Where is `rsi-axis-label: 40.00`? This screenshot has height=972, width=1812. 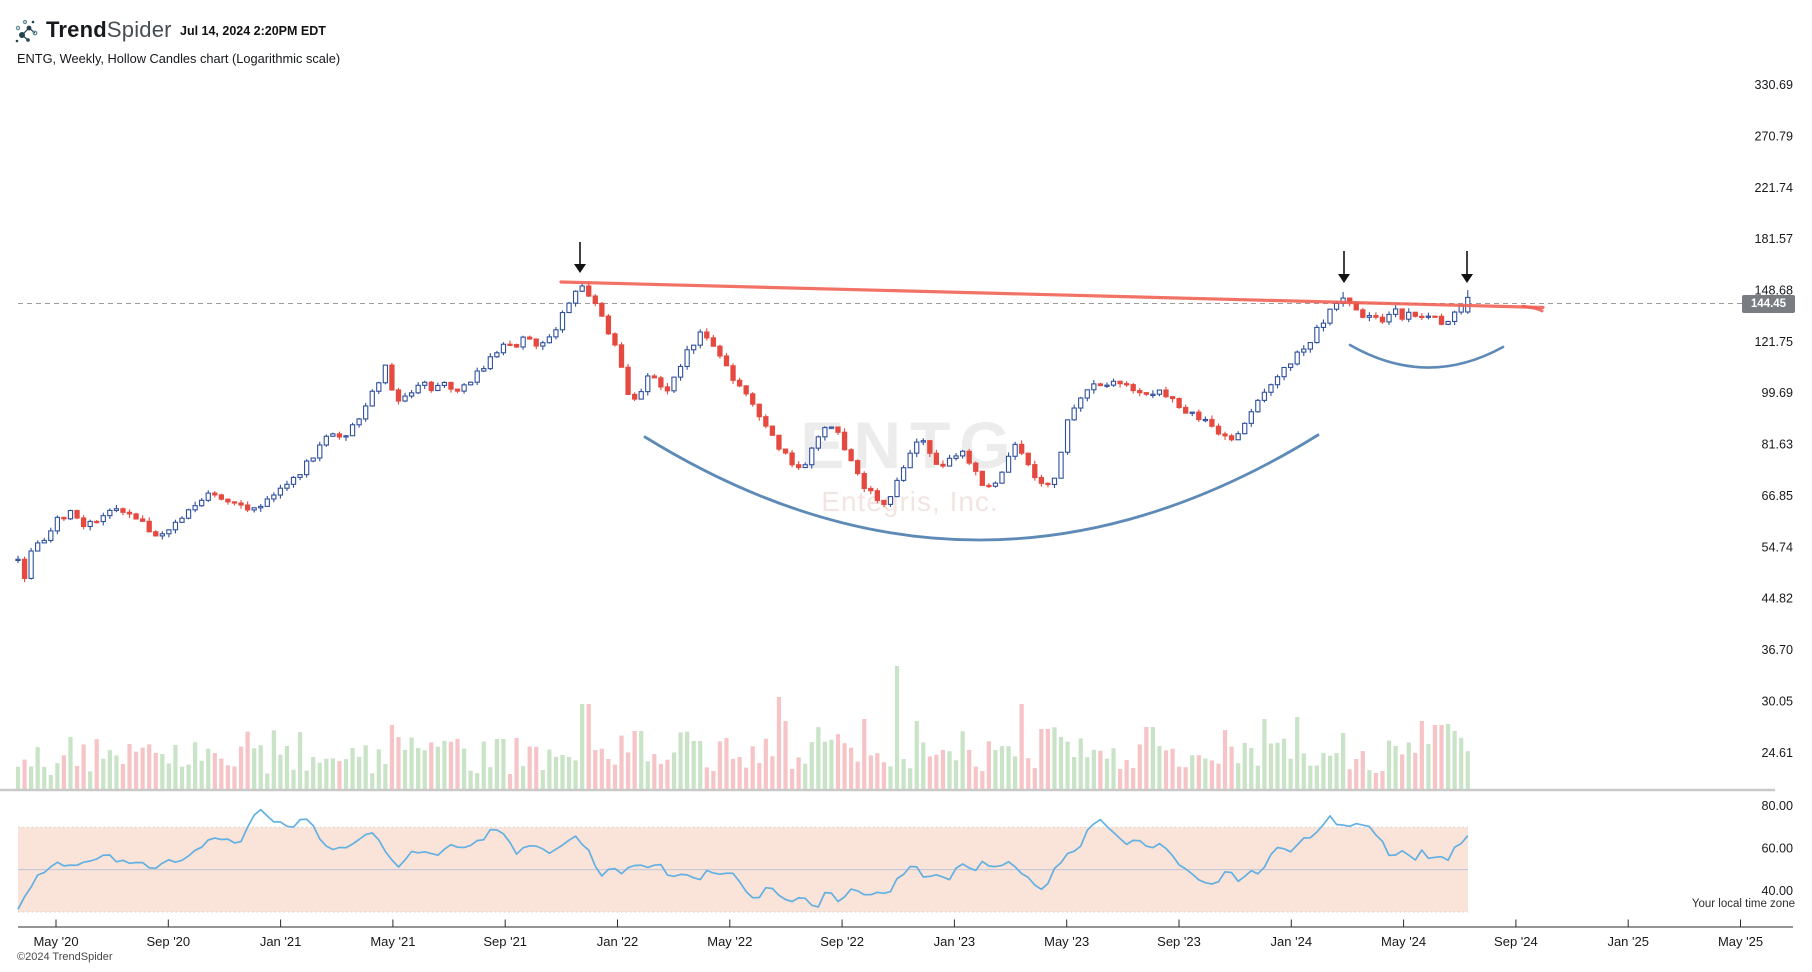
rsi-axis-label: 40.00 is located at coordinates (1777, 891).